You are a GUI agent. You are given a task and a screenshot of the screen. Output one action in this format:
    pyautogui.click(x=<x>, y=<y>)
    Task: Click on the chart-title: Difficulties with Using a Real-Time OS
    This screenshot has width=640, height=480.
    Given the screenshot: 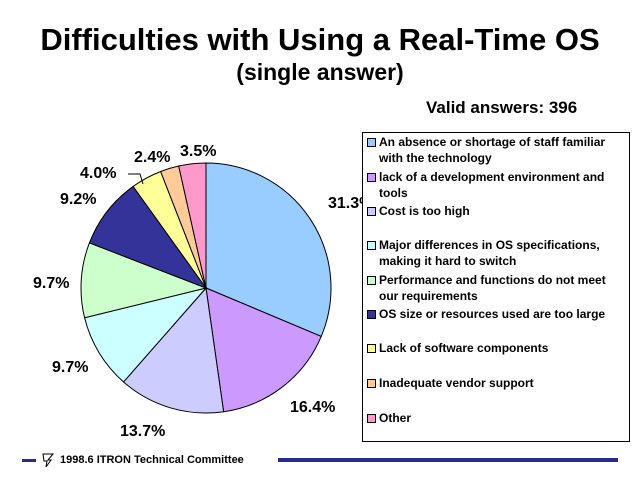 What is the action you would take?
    pyautogui.click(x=320, y=39)
    